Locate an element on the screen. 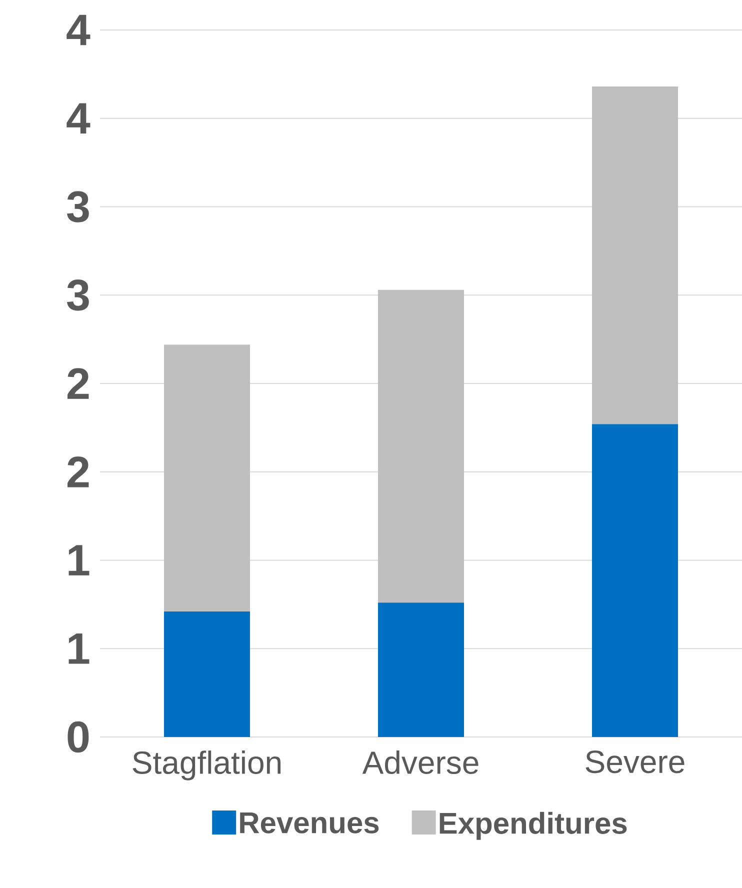 The image size is (742, 888). x-tick-label: Severe is located at coordinates (635, 762).